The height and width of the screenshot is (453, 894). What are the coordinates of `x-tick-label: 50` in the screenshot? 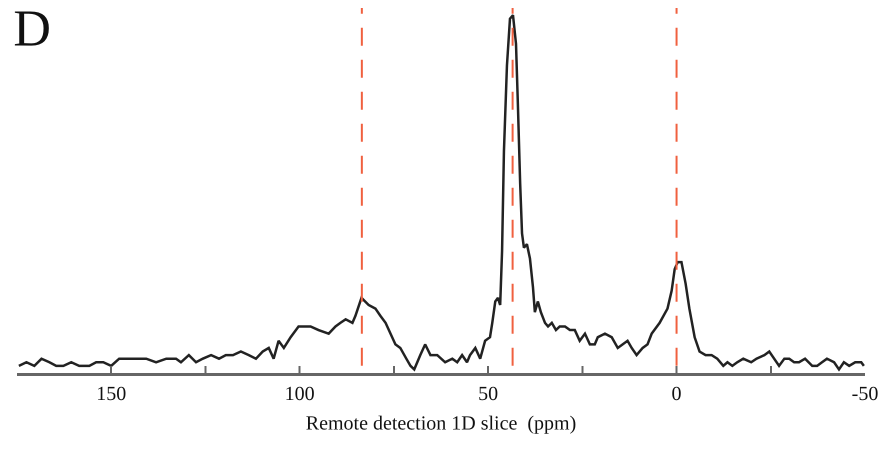 It's located at (488, 394).